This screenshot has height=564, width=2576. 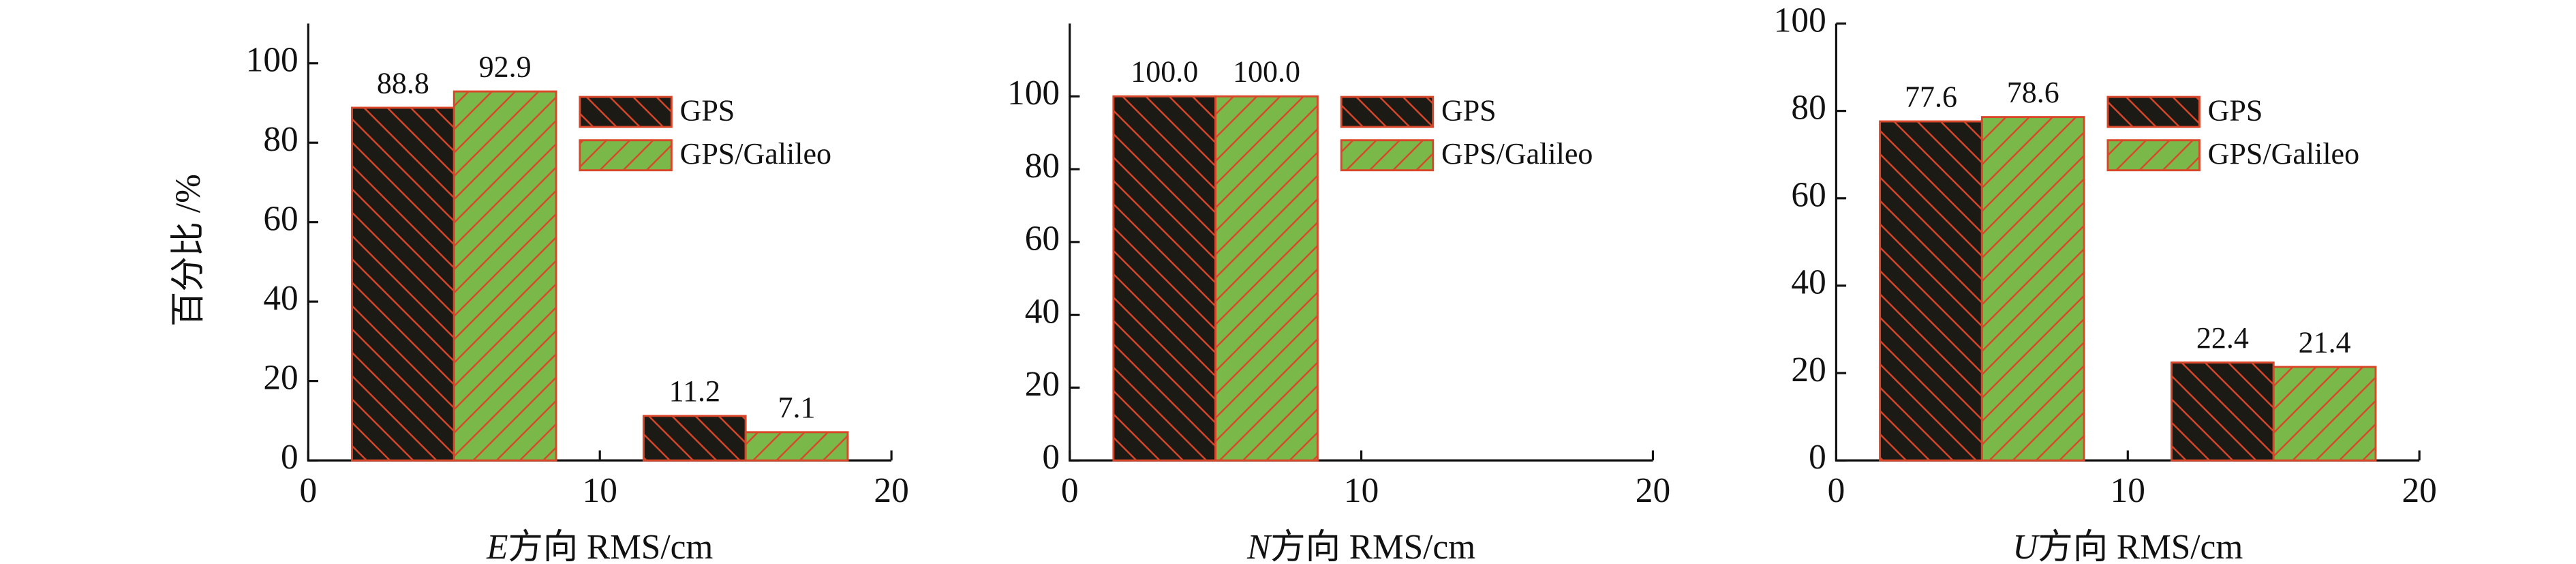 What do you see at coordinates (2033, 92) in the screenshot?
I see `data-label: 78.6` at bounding box center [2033, 92].